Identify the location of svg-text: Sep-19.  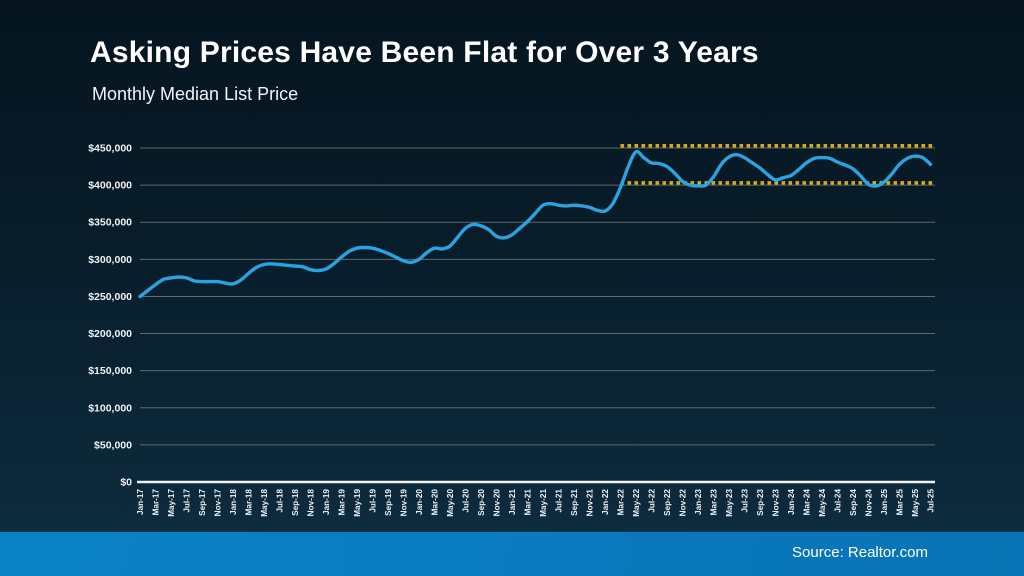
(388, 502).